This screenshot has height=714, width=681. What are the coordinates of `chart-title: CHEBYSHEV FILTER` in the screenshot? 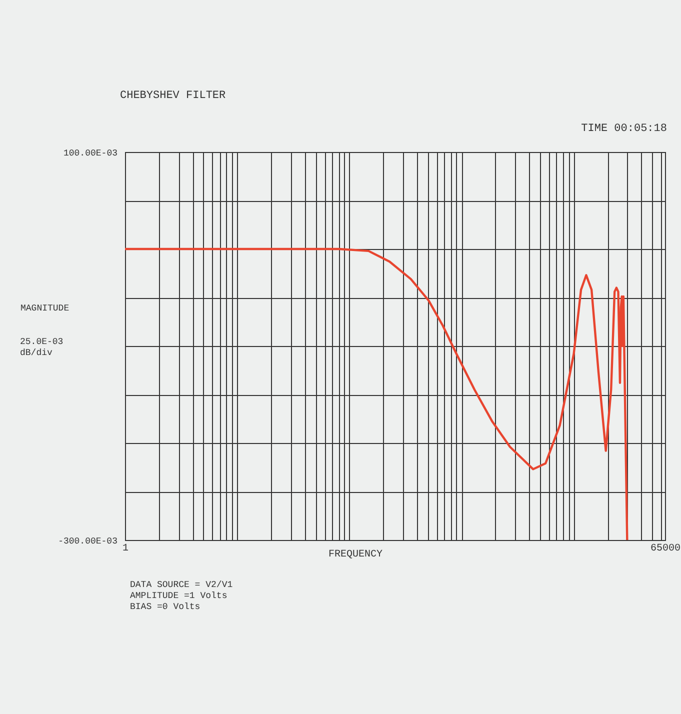 It's located at (173, 96).